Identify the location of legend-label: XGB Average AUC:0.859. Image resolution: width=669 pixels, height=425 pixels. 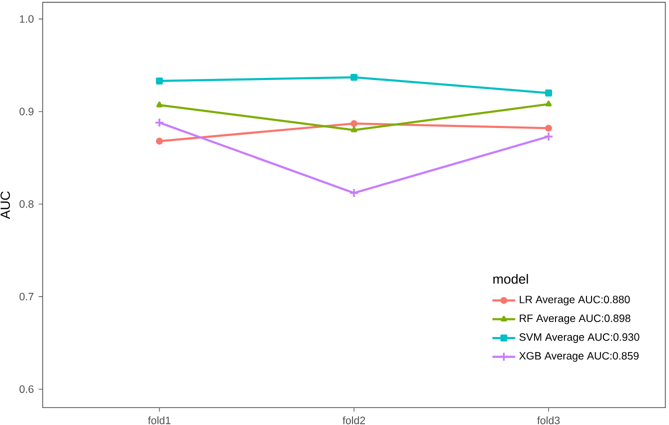
(579, 357).